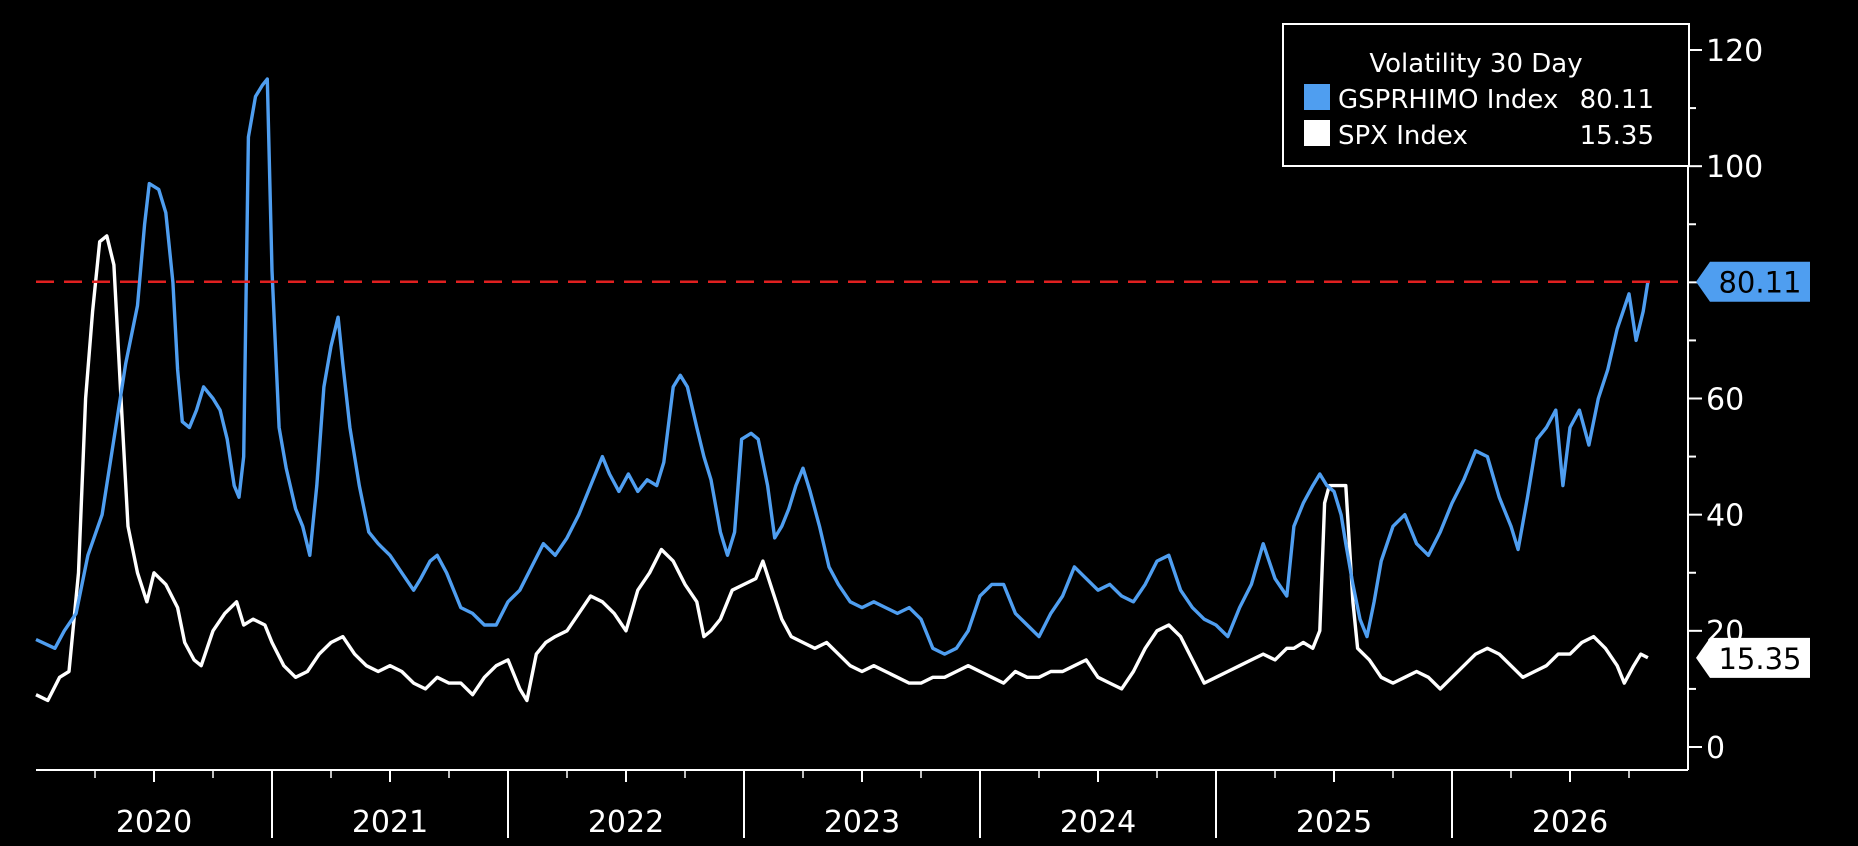 The width and height of the screenshot is (1858, 846). I want to click on legend-title: Volatility 30 Day, so click(1475, 64).